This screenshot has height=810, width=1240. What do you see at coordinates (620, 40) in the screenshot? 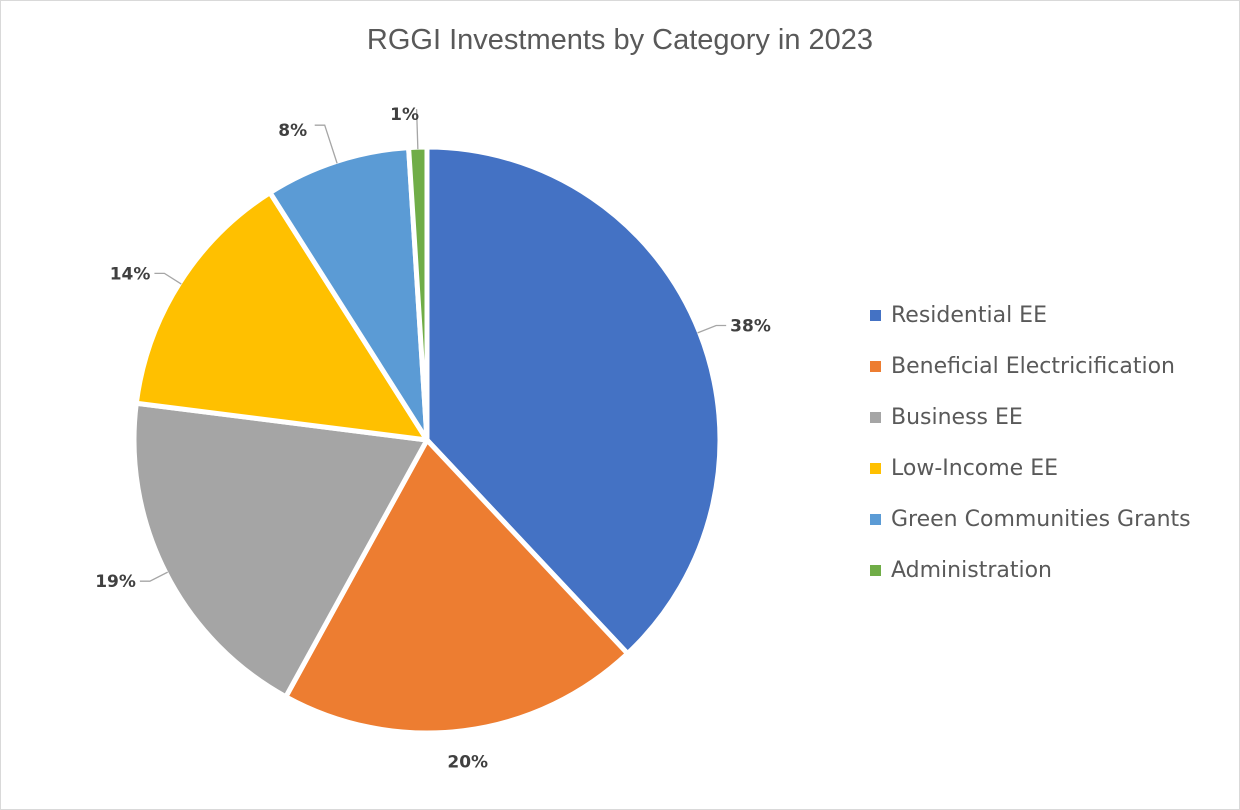
I see `chart-title: RGGI Investments by Category in 2023` at bounding box center [620, 40].